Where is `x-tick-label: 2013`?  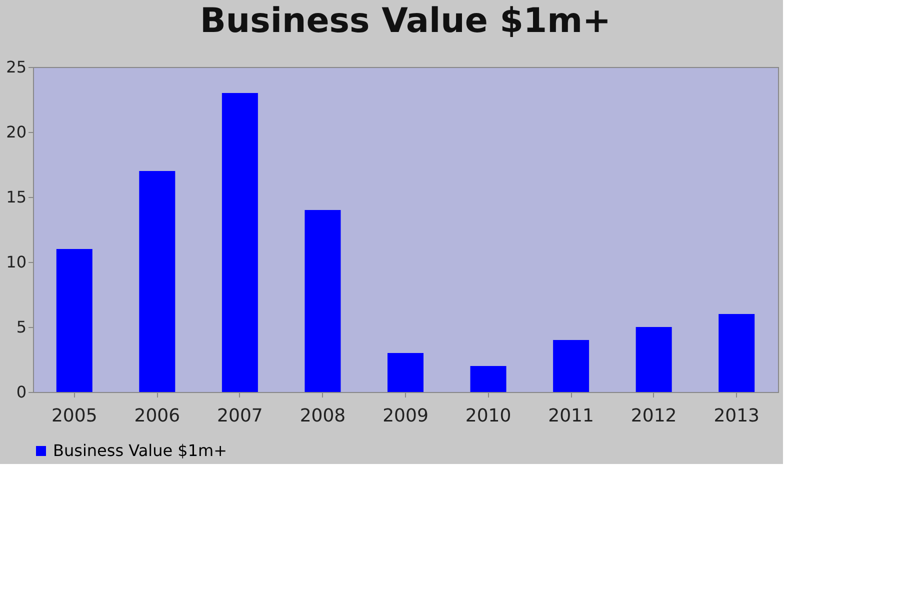 x-tick-label: 2013 is located at coordinates (737, 416).